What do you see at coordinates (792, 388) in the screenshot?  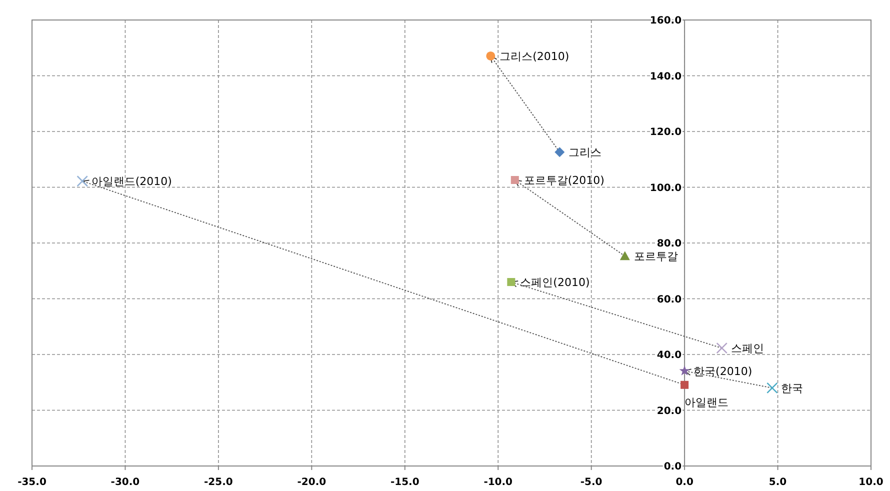 I see `series-label: 한국` at bounding box center [792, 388].